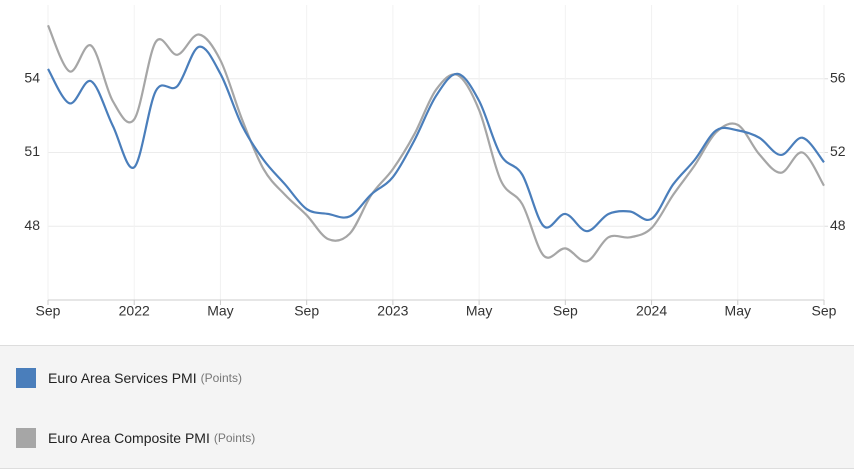  I want to click on legend-item: Euro Area Services PMI (Points), so click(129, 378).